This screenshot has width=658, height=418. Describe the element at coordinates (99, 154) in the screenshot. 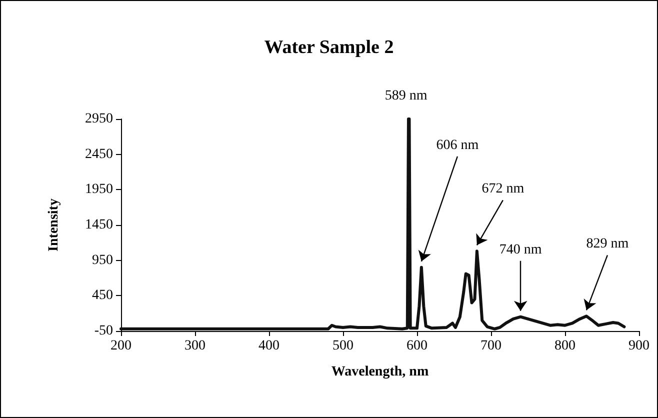

I see `y-tick-label: 2450` at that location.